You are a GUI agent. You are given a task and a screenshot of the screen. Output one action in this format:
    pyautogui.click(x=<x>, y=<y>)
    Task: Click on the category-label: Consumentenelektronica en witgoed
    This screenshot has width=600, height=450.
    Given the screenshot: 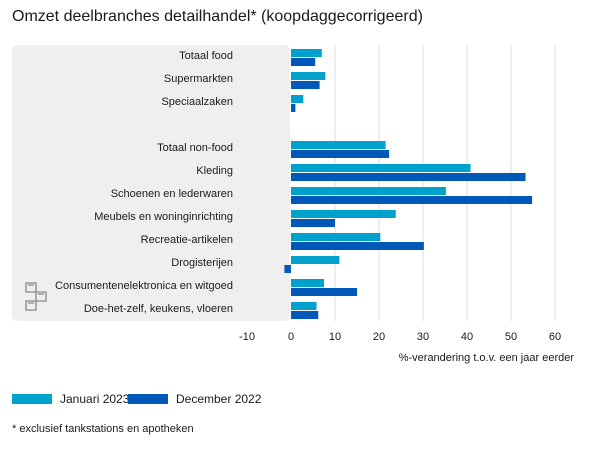 What is the action you would take?
    pyautogui.click(x=144, y=286)
    